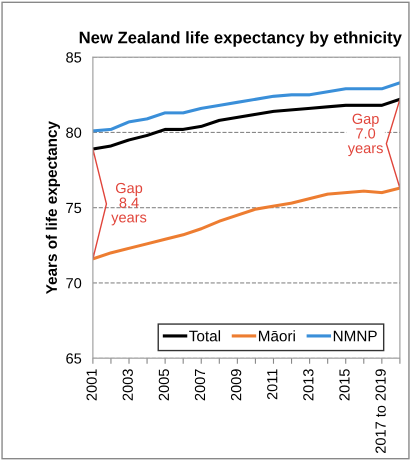  Describe the element at coordinates (308, 384) in the screenshot. I see `x-tick-label: 2013` at that location.